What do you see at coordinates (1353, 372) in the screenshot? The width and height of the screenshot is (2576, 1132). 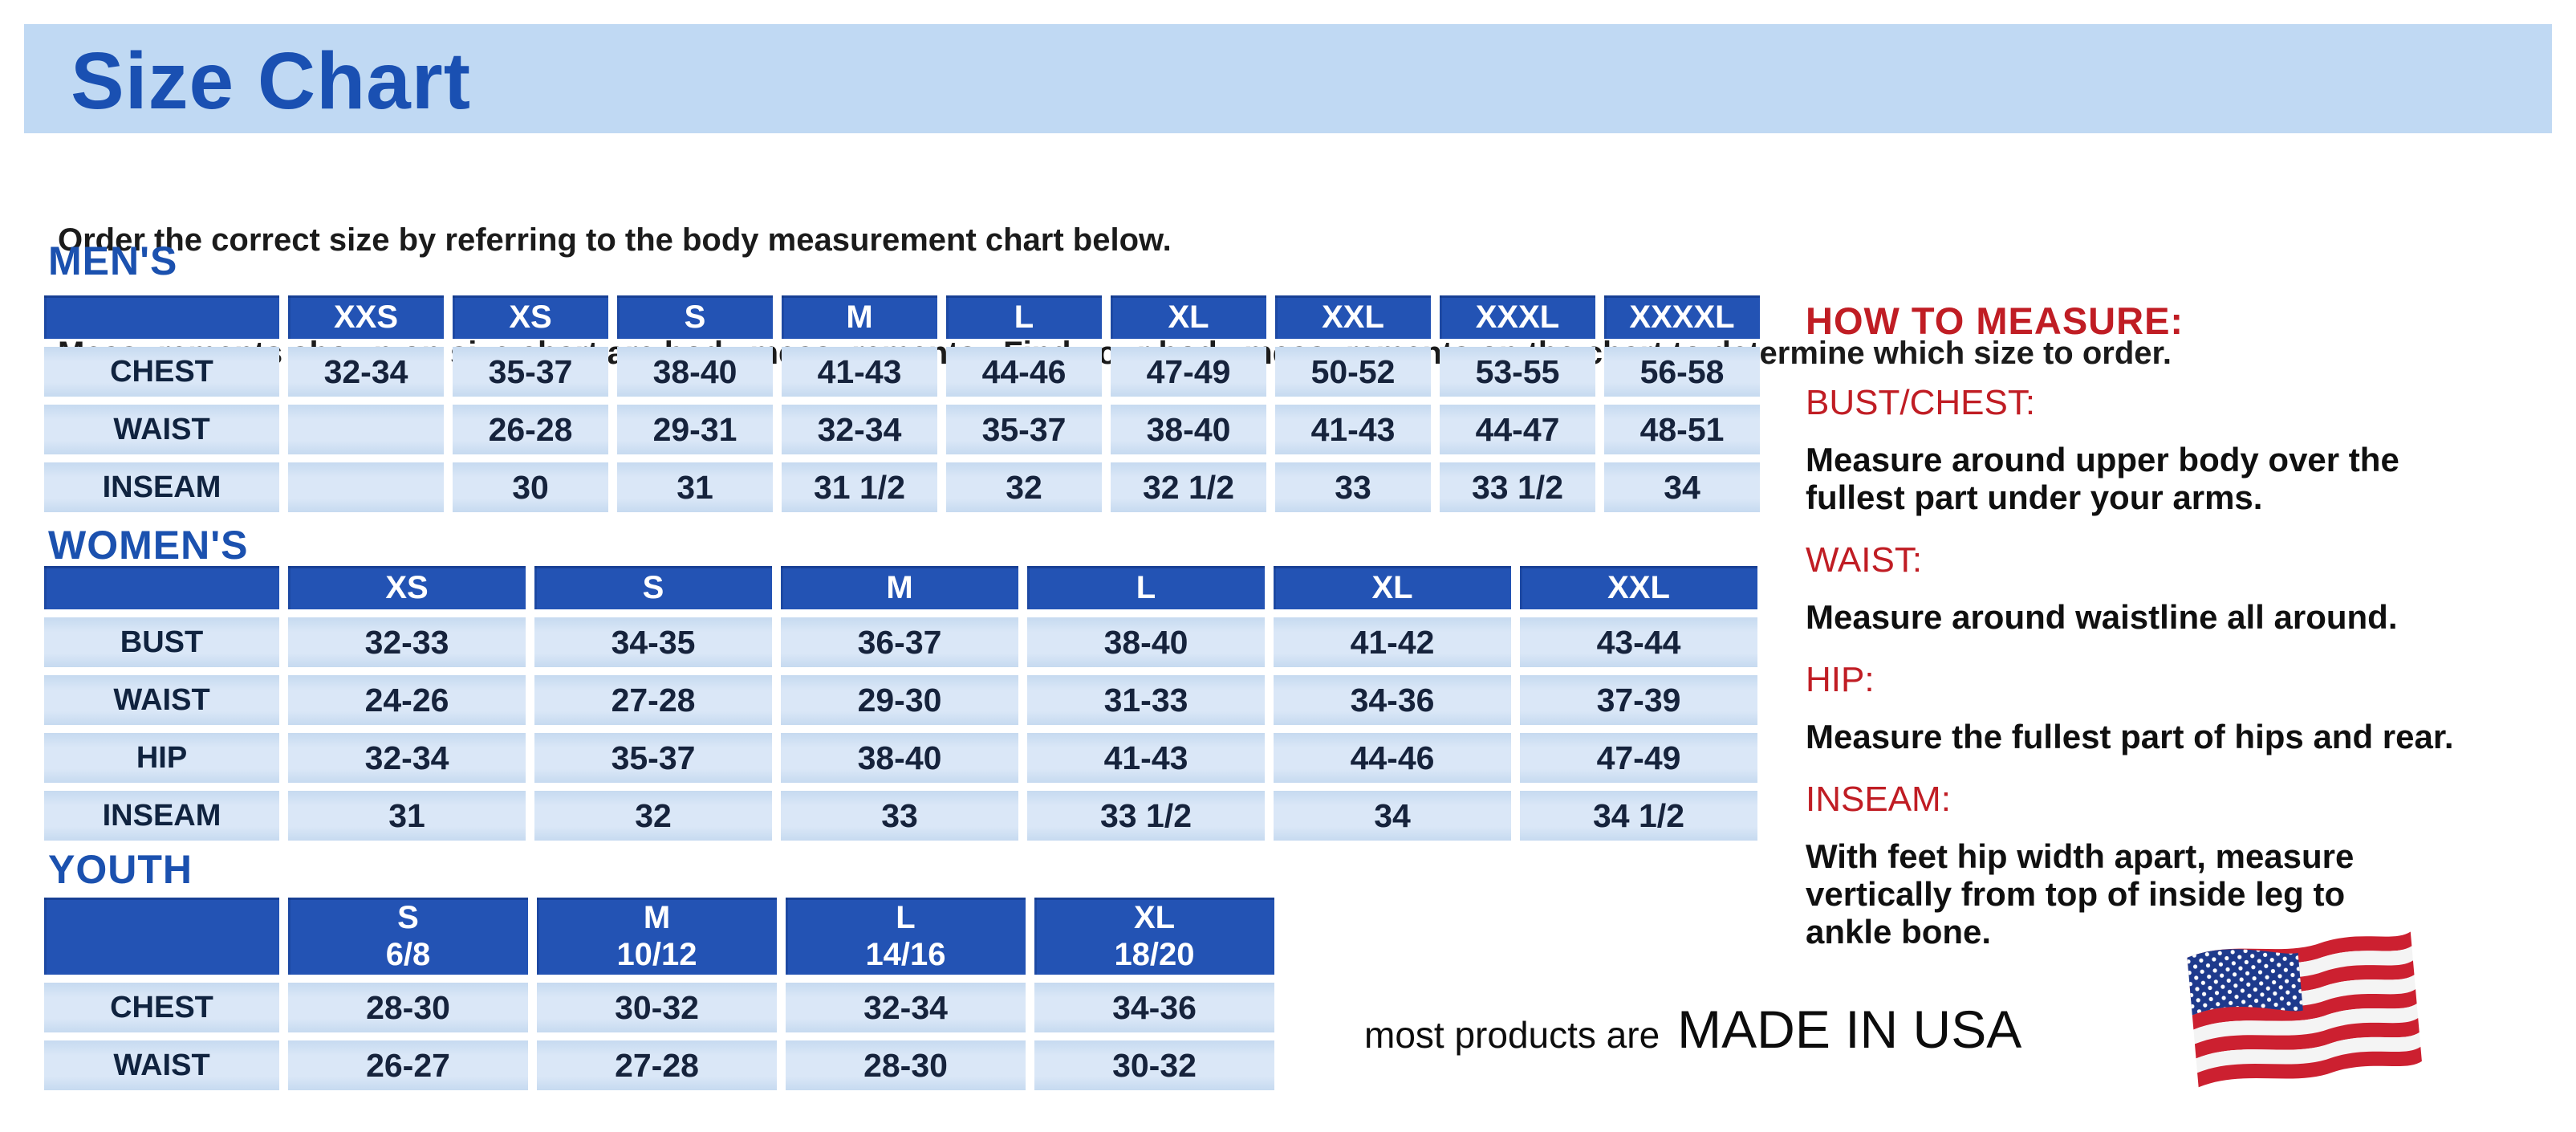 I see `size-value-cell: 50-52` at bounding box center [1353, 372].